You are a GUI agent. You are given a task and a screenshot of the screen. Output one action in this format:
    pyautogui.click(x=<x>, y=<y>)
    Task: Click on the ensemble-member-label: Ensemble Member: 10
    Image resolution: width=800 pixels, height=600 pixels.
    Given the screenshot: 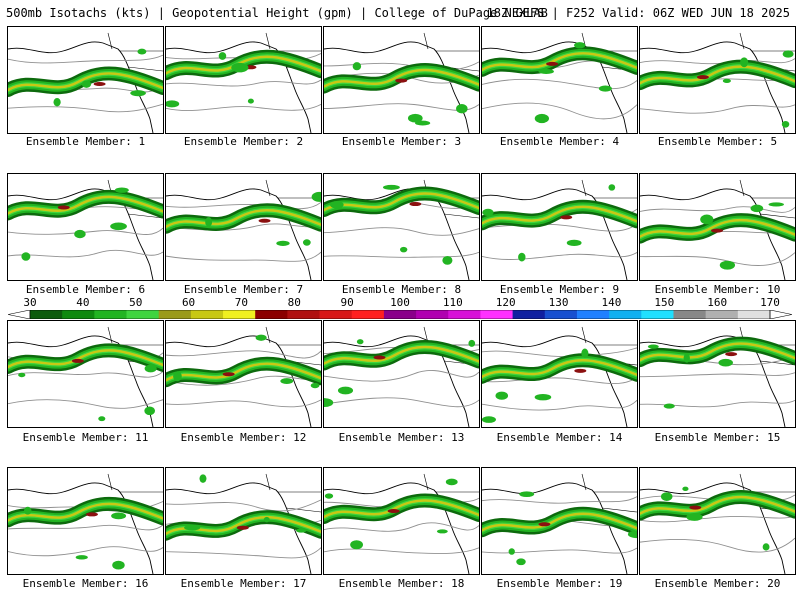 What is the action you would take?
    pyautogui.click(x=717, y=289)
    